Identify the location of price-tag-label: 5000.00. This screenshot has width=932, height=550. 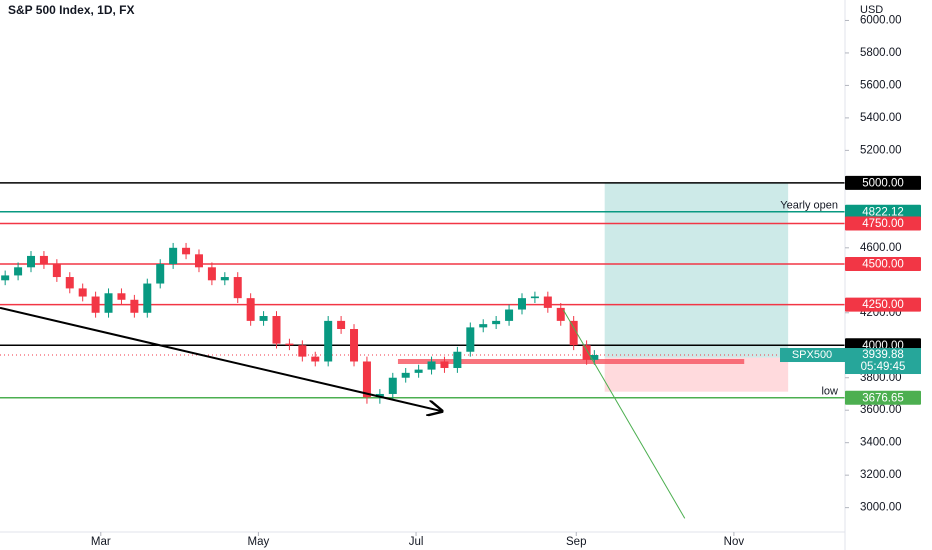
(883, 183).